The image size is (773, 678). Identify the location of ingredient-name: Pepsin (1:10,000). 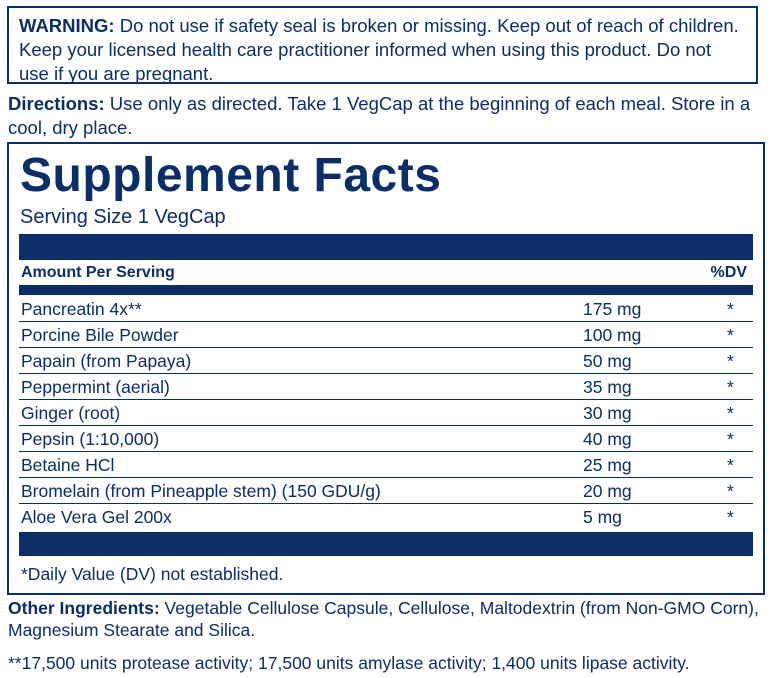
(90, 439).